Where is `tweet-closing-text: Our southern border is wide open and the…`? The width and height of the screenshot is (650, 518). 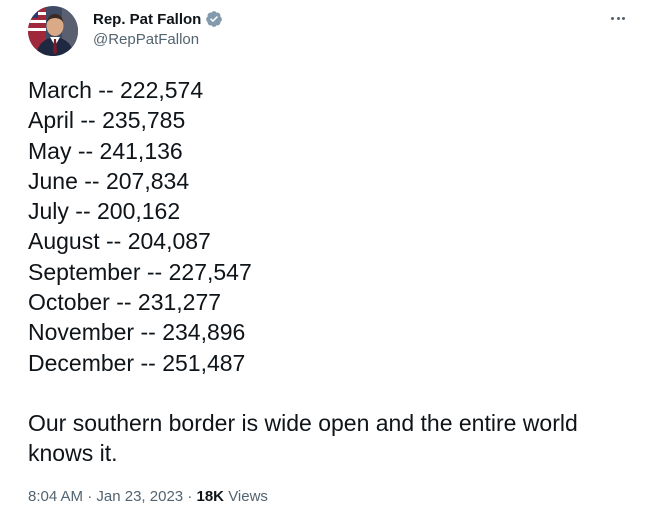 tweet-closing-text: Our southern border is wide open and the… is located at coordinates (303, 438).